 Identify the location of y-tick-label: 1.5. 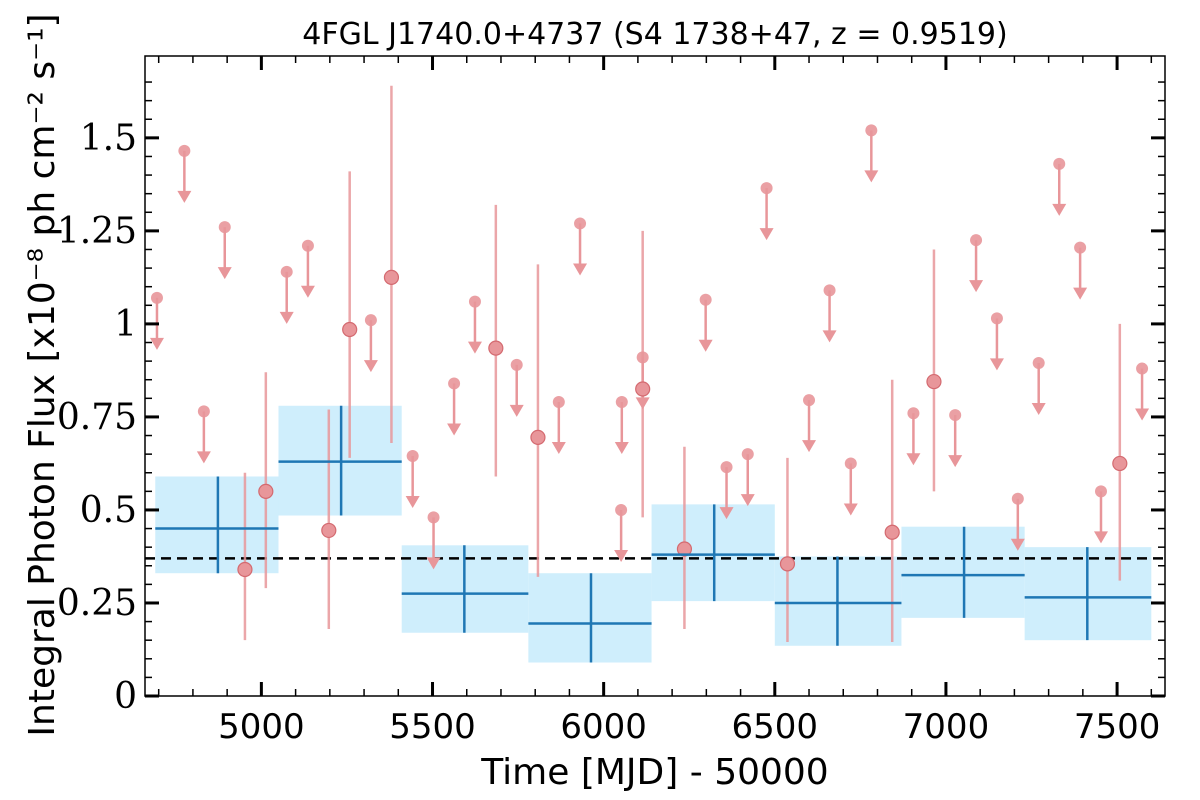
(108, 138).